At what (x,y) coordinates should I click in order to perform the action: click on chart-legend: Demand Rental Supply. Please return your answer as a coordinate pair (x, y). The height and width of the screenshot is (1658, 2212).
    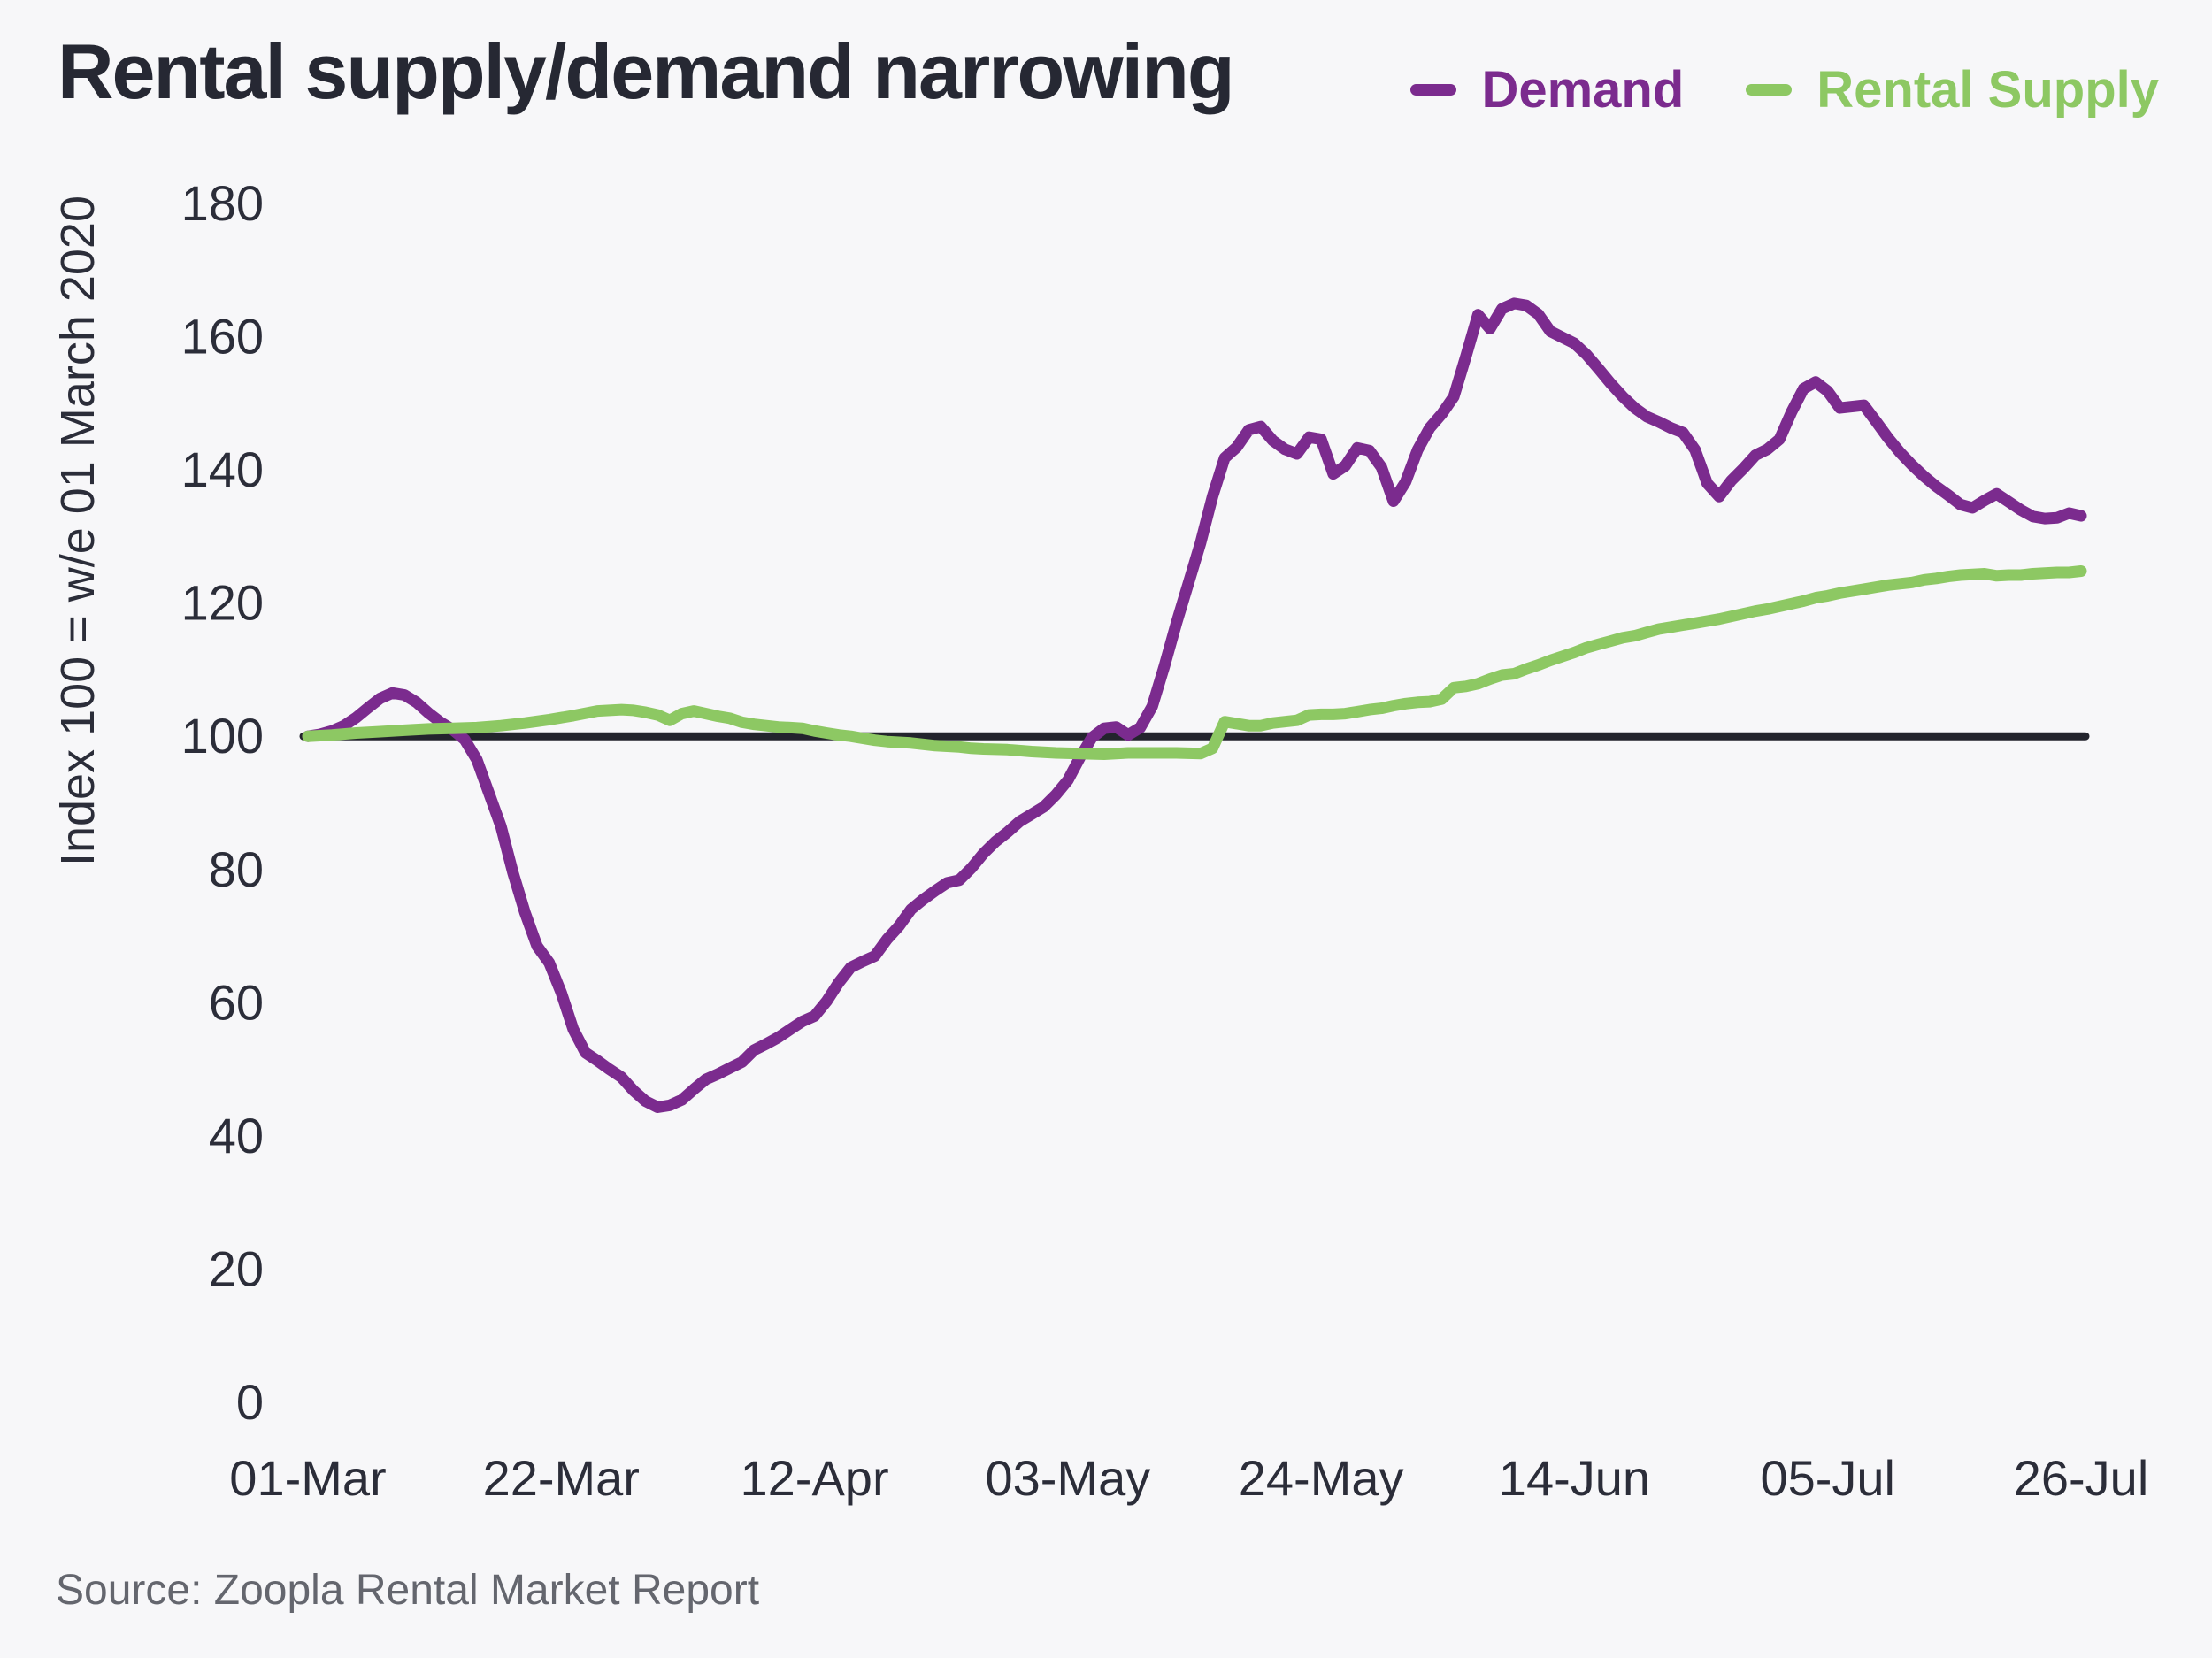
    Looking at the image, I should click on (1785, 90).